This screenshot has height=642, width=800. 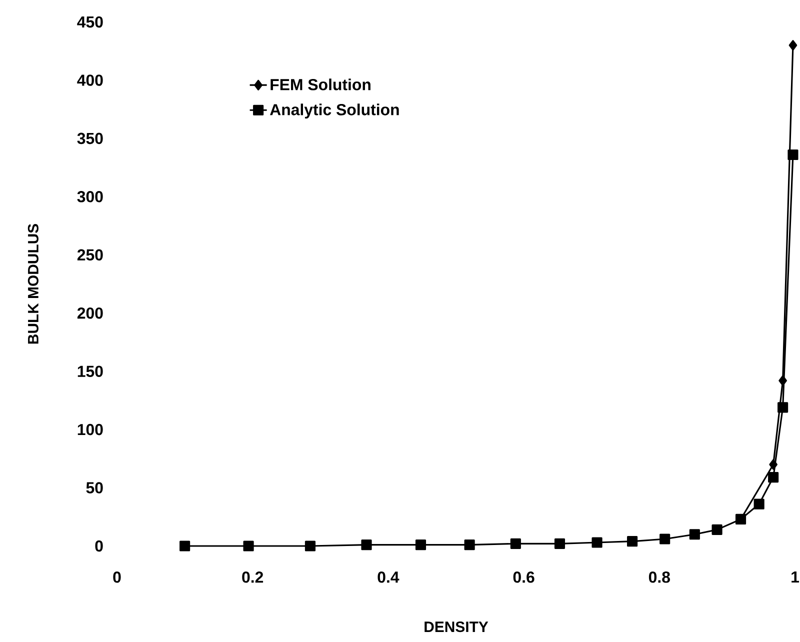 I want to click on y-tick-label: 300, so click(x=90, y=196).